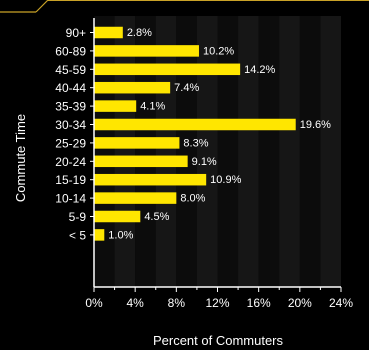 The height and width of the screenshot is (350, 369). Describe the element at coordinates (152, 107) in the screenshot. I see `value-label: 4.1%` at that location.